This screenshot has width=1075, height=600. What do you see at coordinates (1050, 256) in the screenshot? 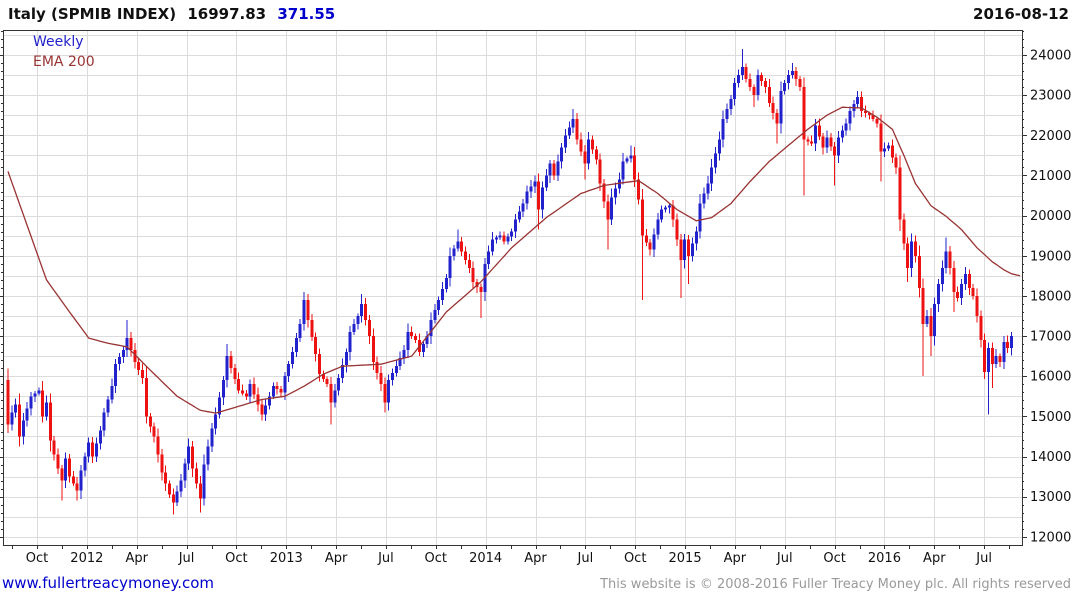
I see `y-axis-tick-label: 19000` at bounding box center [1050, 256].